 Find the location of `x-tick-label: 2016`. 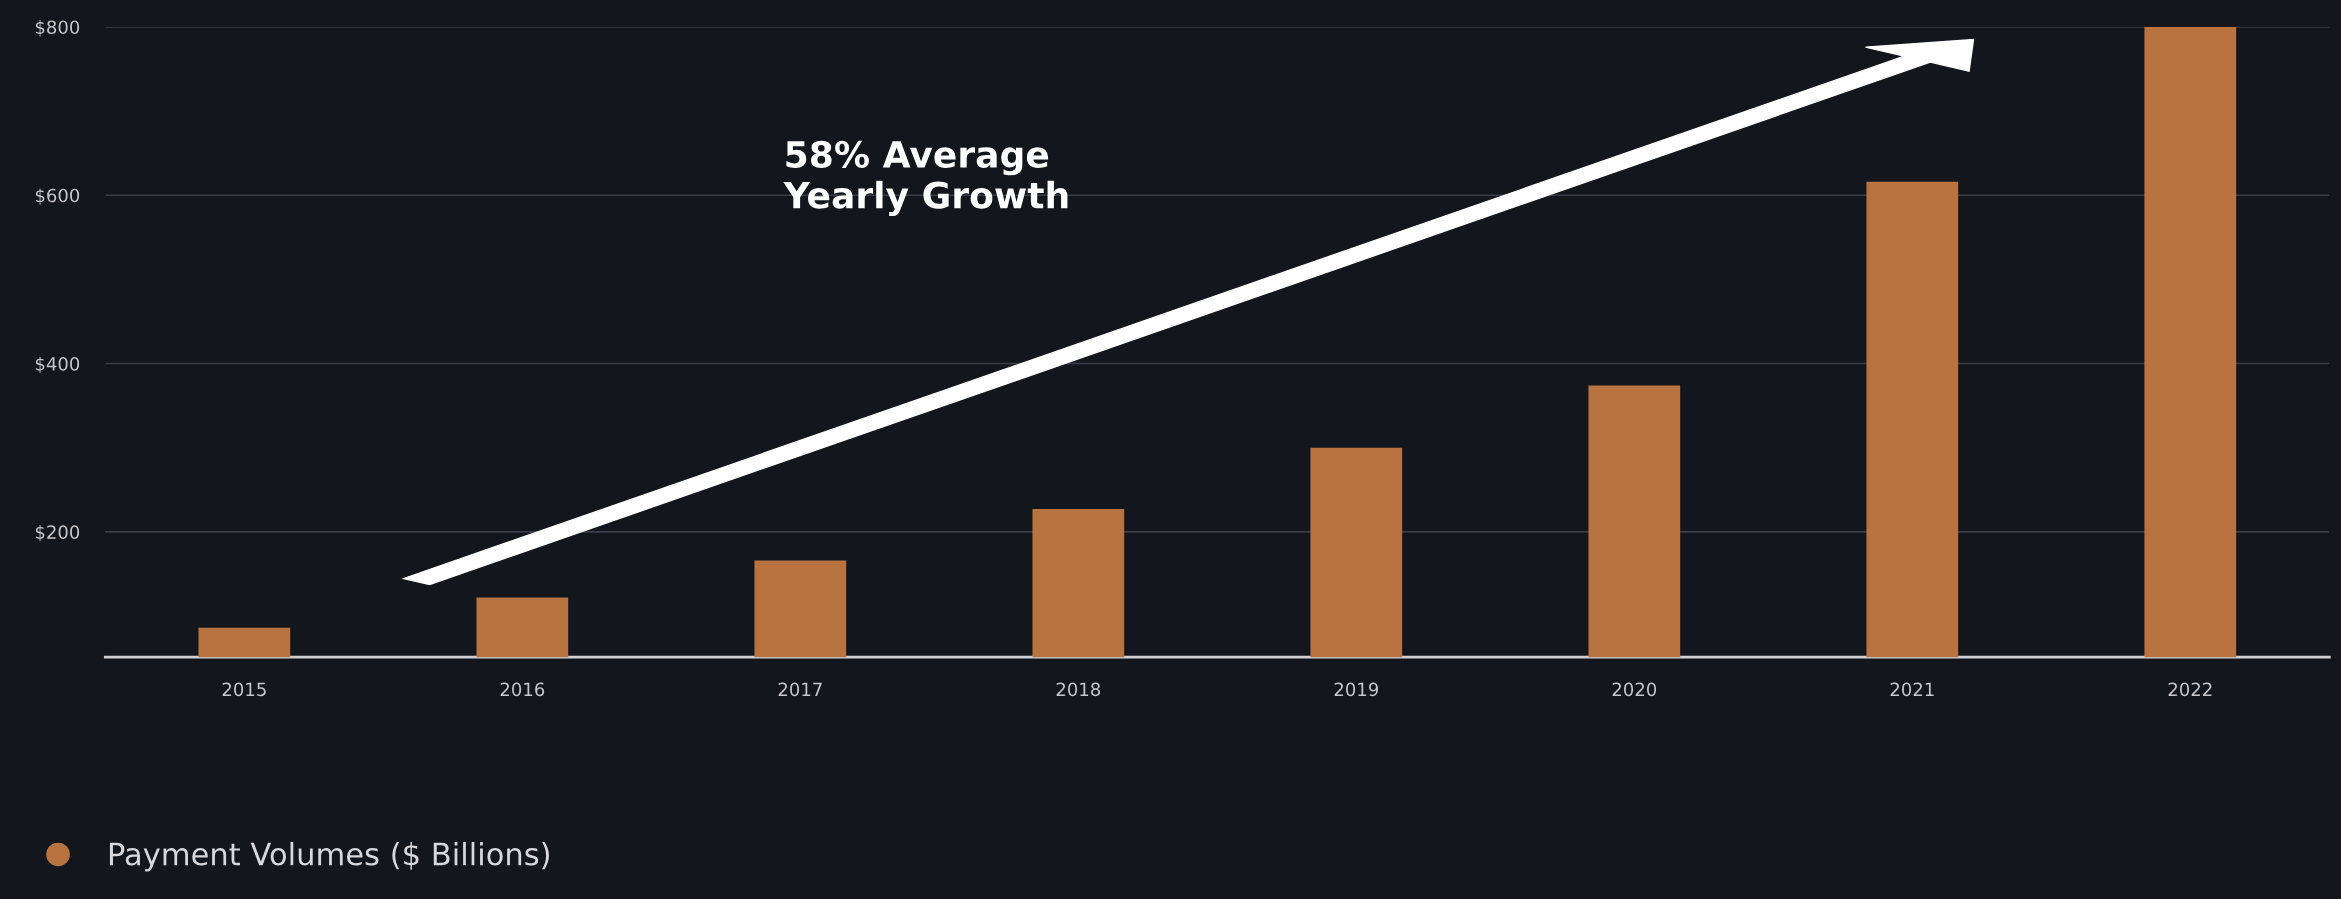

x-tick-label: 2016 is located at coordinates (522, 689).